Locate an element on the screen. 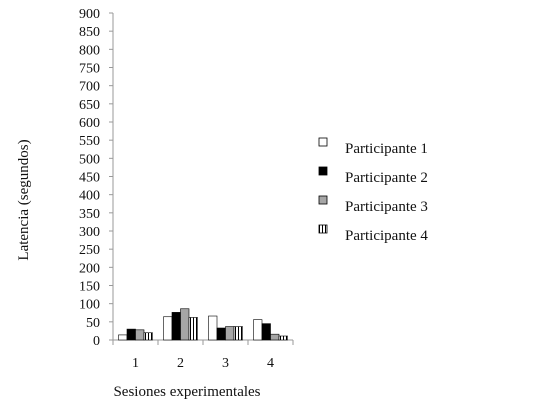  y-tick-label: 700 is located at coordinates (89, 87).